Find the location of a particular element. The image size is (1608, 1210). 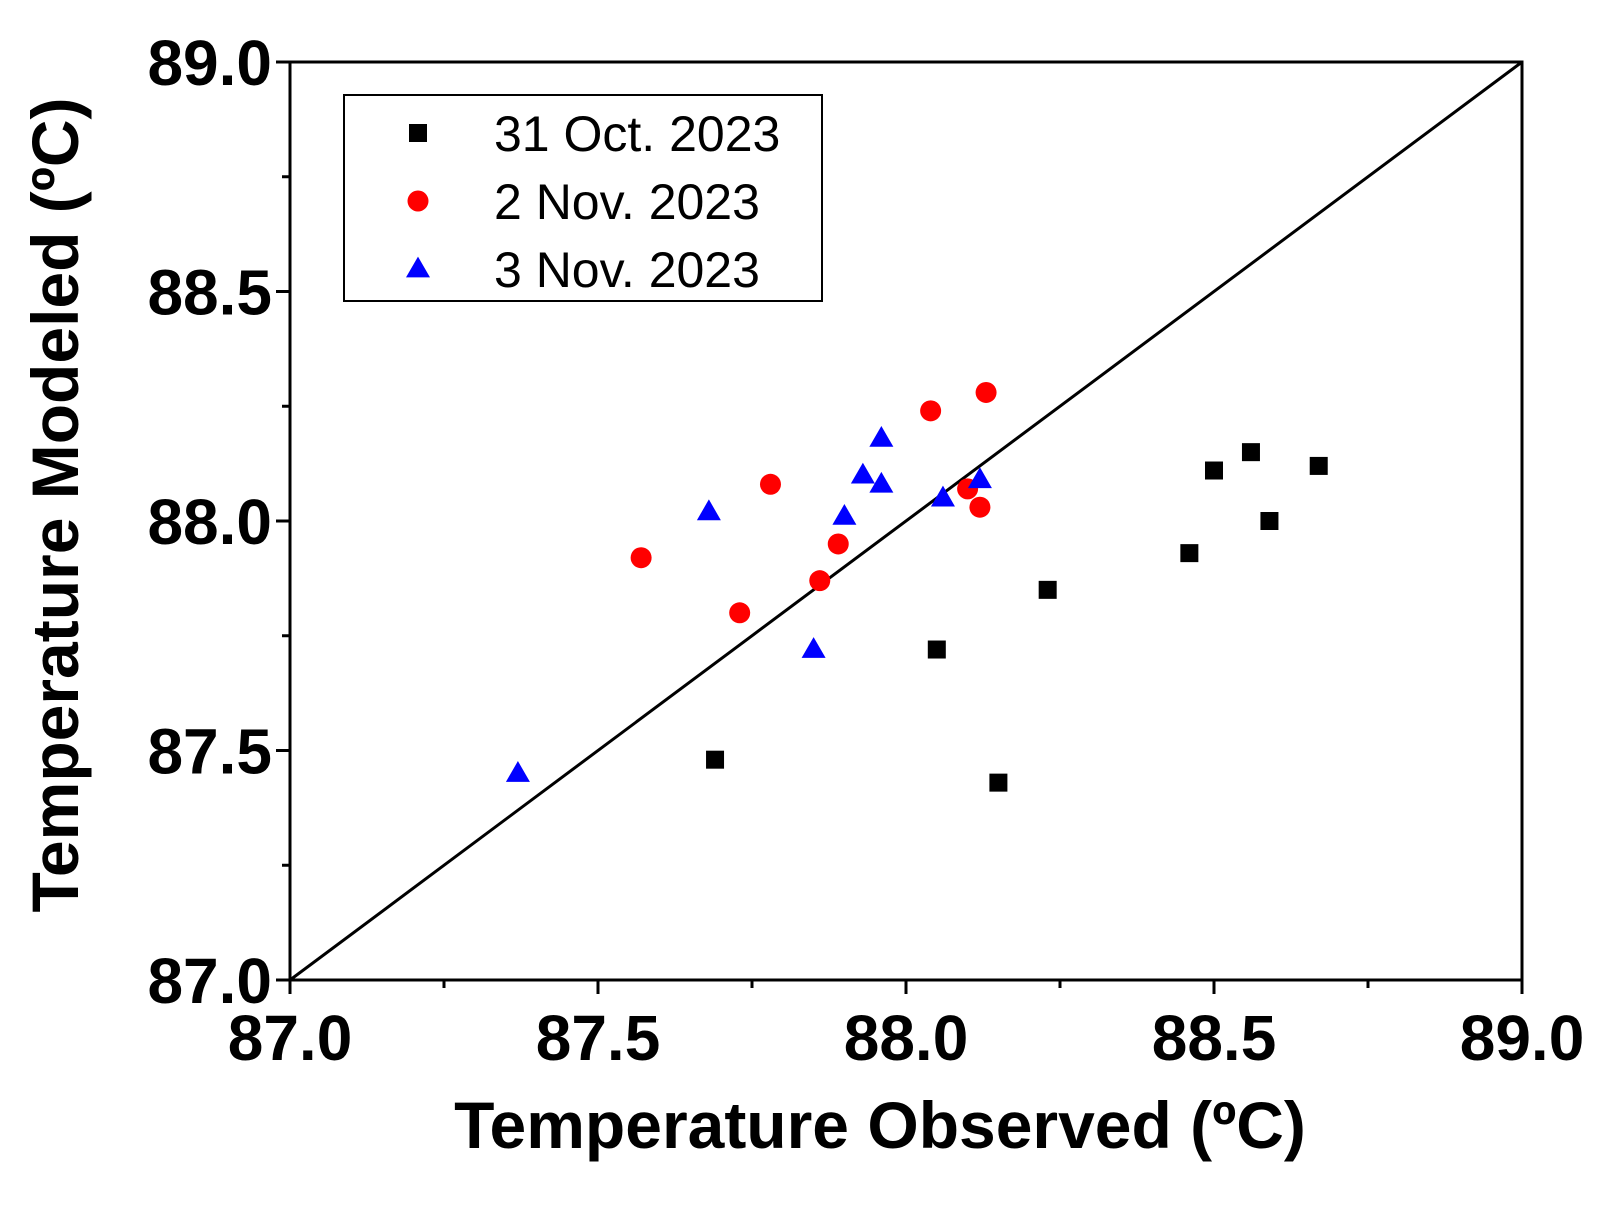

legend: 31 Oct. 2023 2 Nov. 2023 3 Nov. 2023 is located at coordinates (583, 198).